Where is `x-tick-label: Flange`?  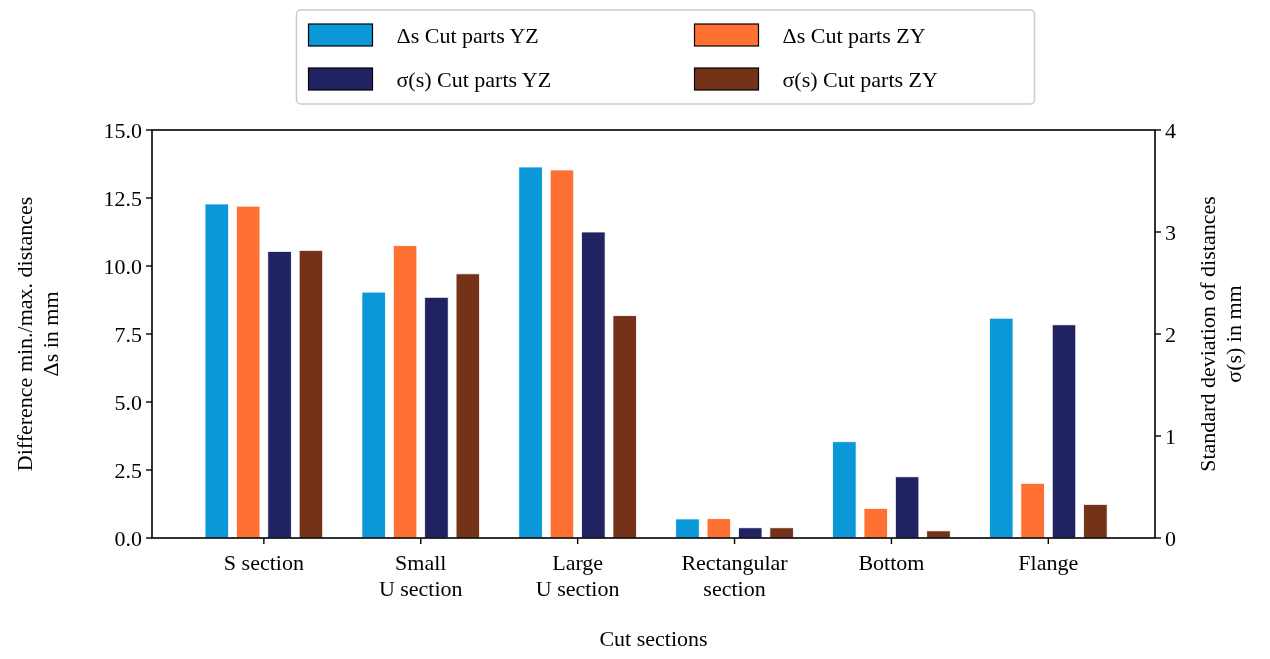
x-tick-label: Flange is located at coordinates (1048, 562).